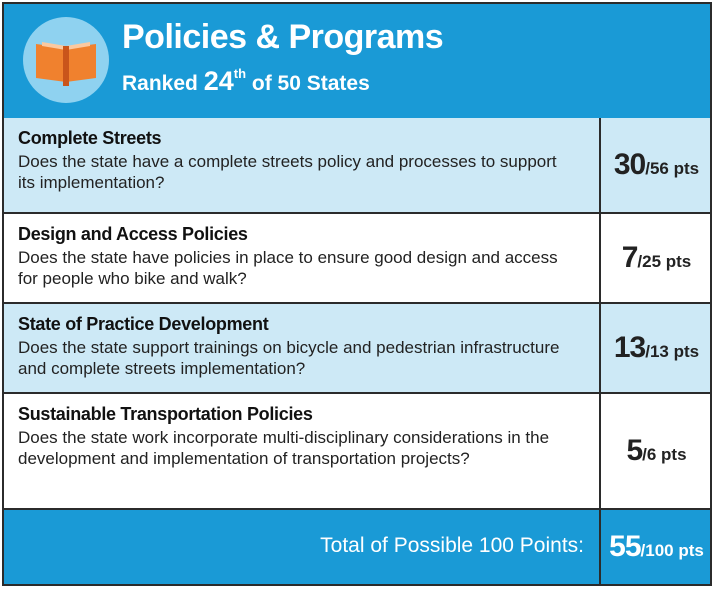  Describe the element at coordinates (672, 351) in the screenshot. I see `max: /13 pts` at that location.